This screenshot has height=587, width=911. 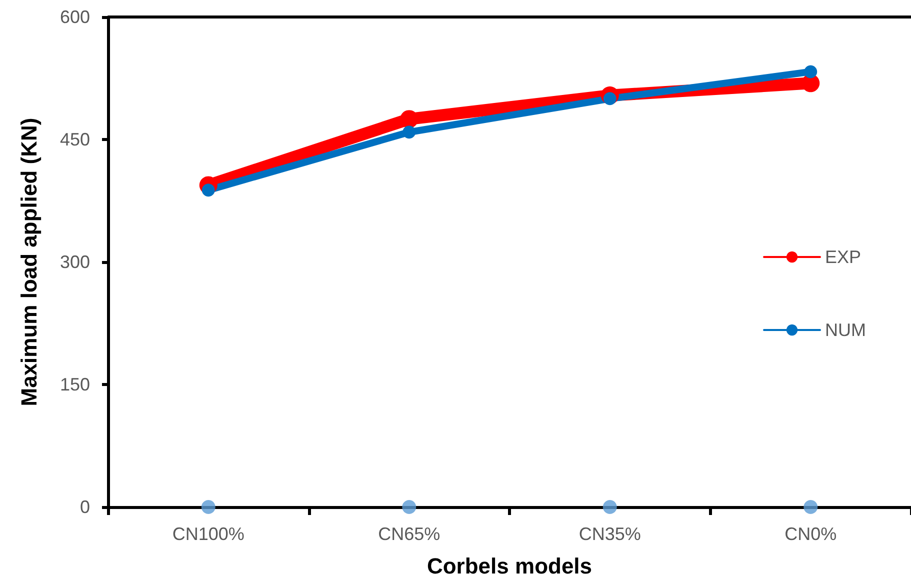 What do you see at coordinates (208, 534) in the screenshot?
I see `x-tick-label: CN100%` at bounding box center [208, 534].